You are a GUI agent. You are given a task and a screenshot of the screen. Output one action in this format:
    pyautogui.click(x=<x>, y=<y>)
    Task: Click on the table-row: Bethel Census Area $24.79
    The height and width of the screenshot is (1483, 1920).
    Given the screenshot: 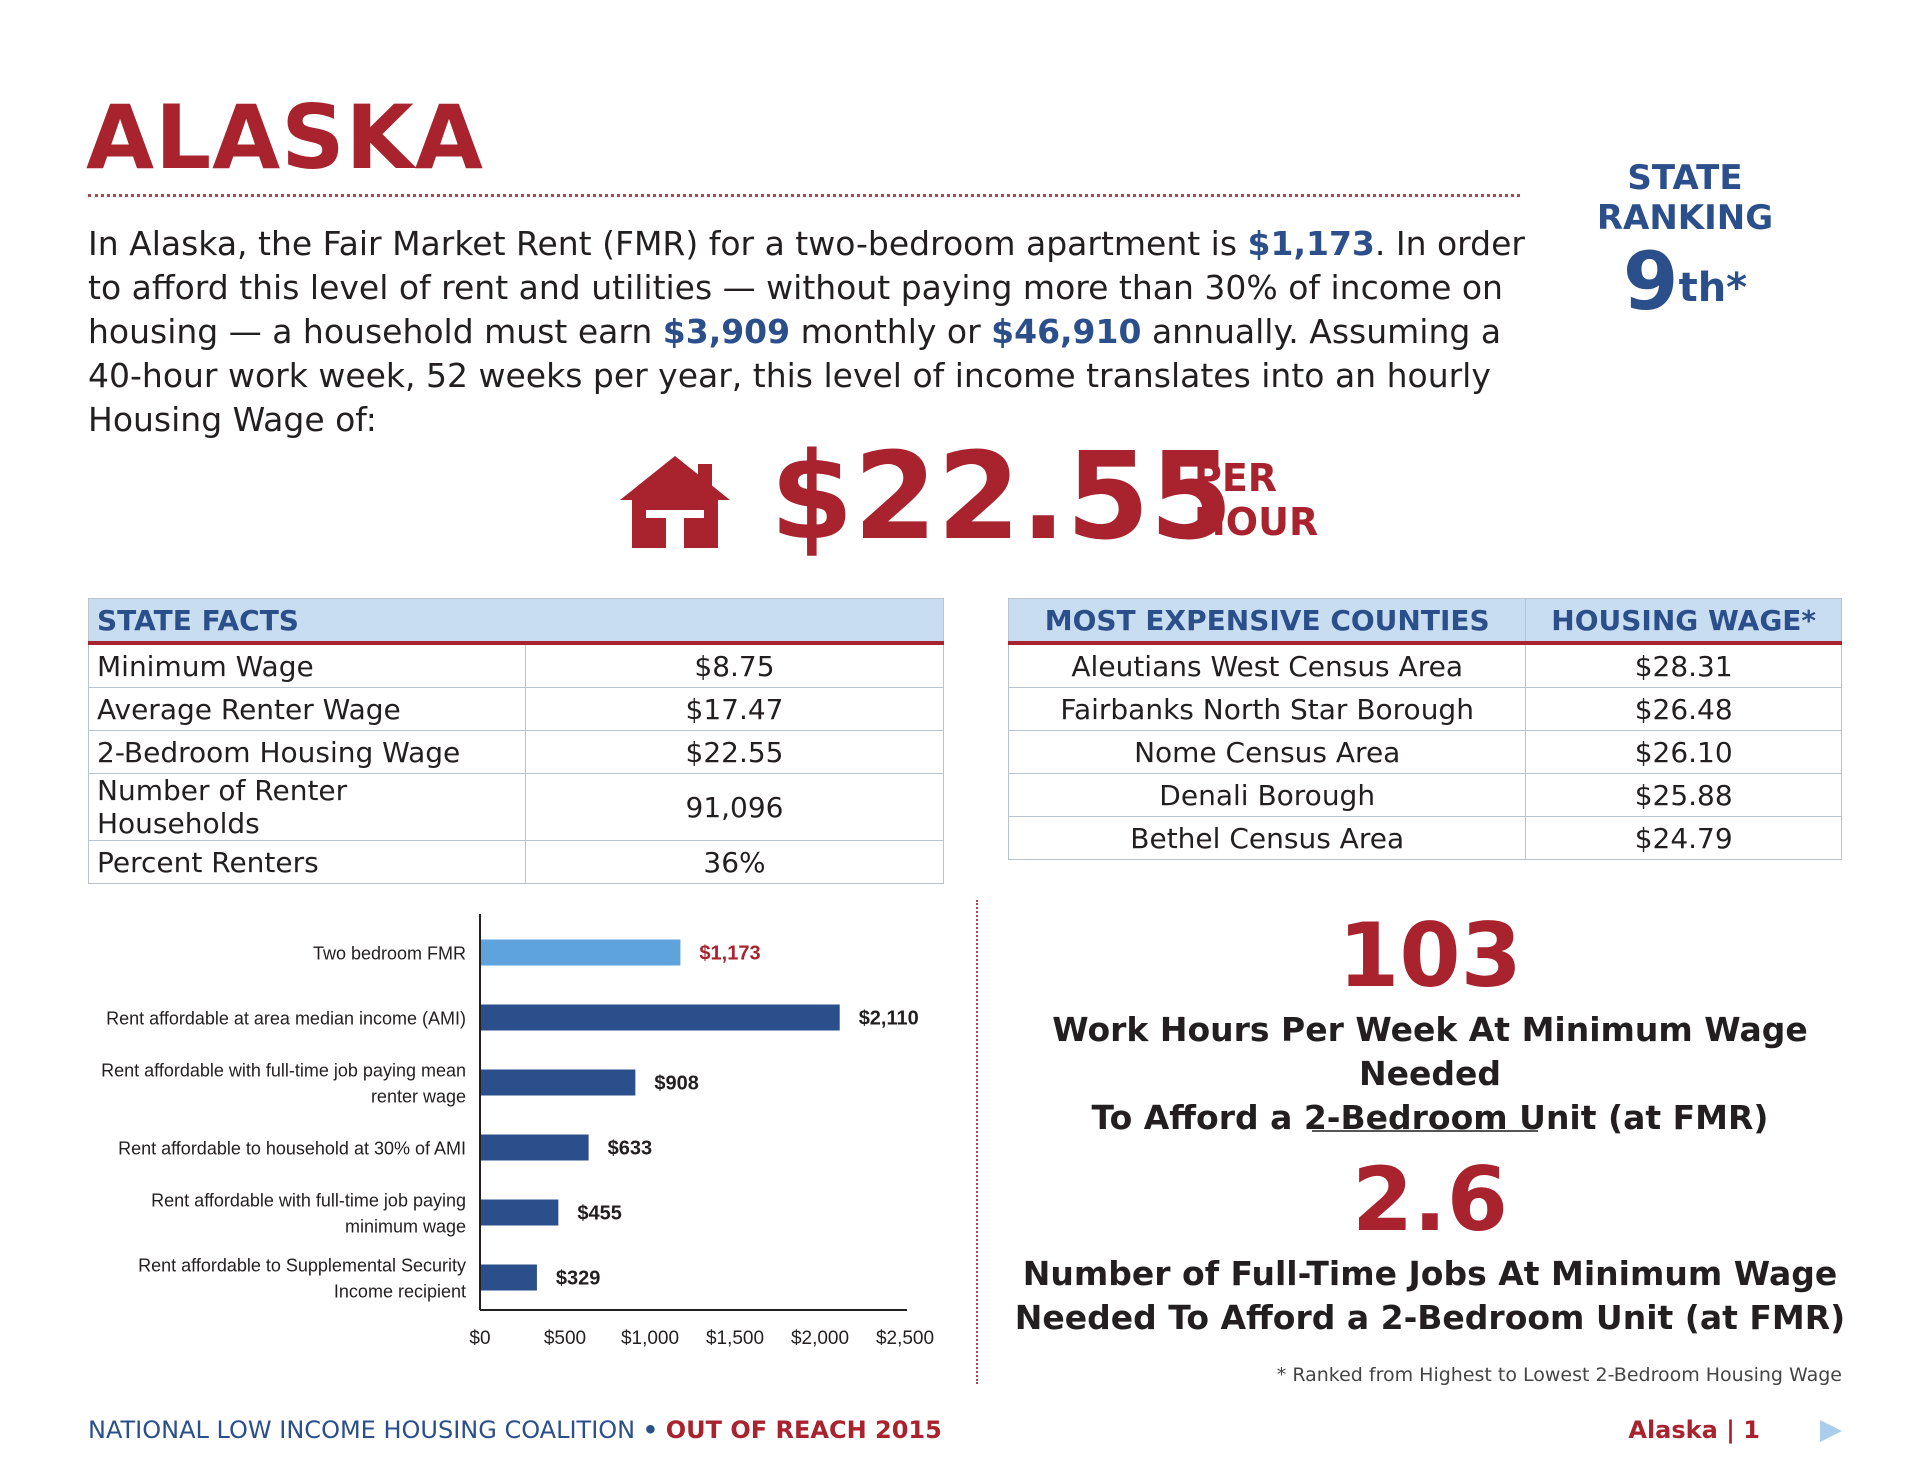 What is the action you would take?
    pyautogui.click(x=1424, y=838)
    